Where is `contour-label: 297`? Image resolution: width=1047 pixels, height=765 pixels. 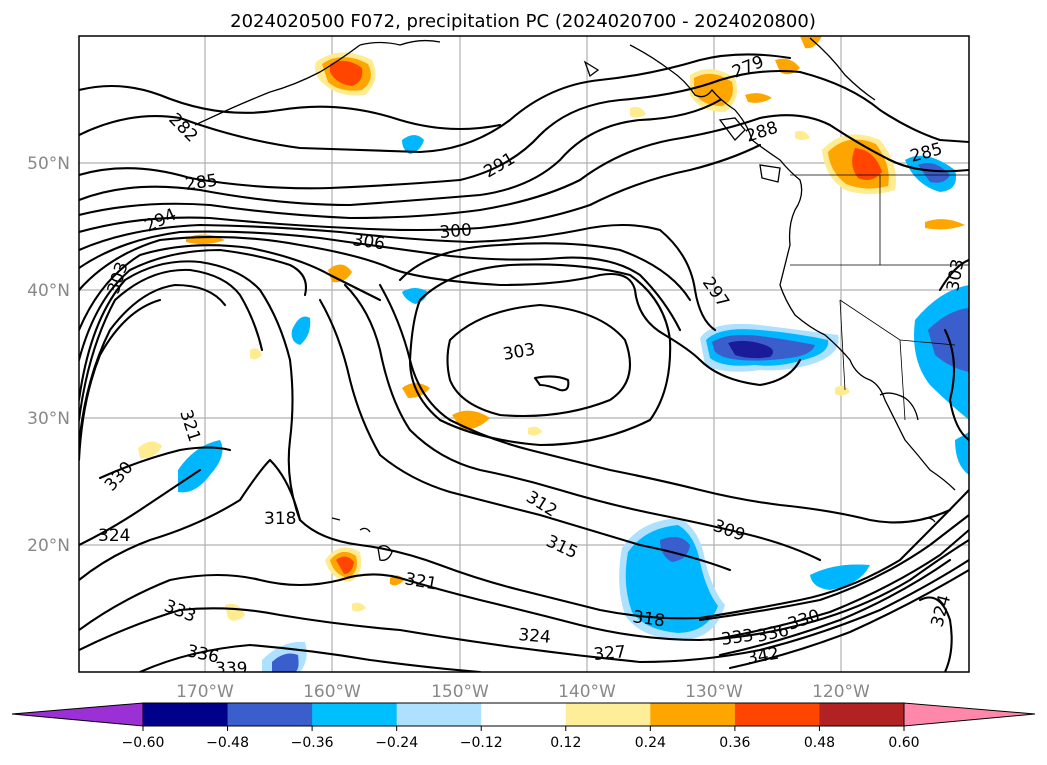
contour-label: 297 is located at coordinates (715, 292).